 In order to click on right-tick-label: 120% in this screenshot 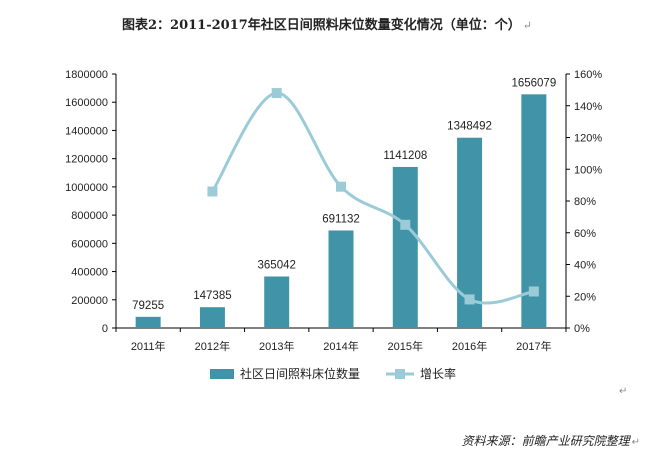, I will do `click(588, 139)`.